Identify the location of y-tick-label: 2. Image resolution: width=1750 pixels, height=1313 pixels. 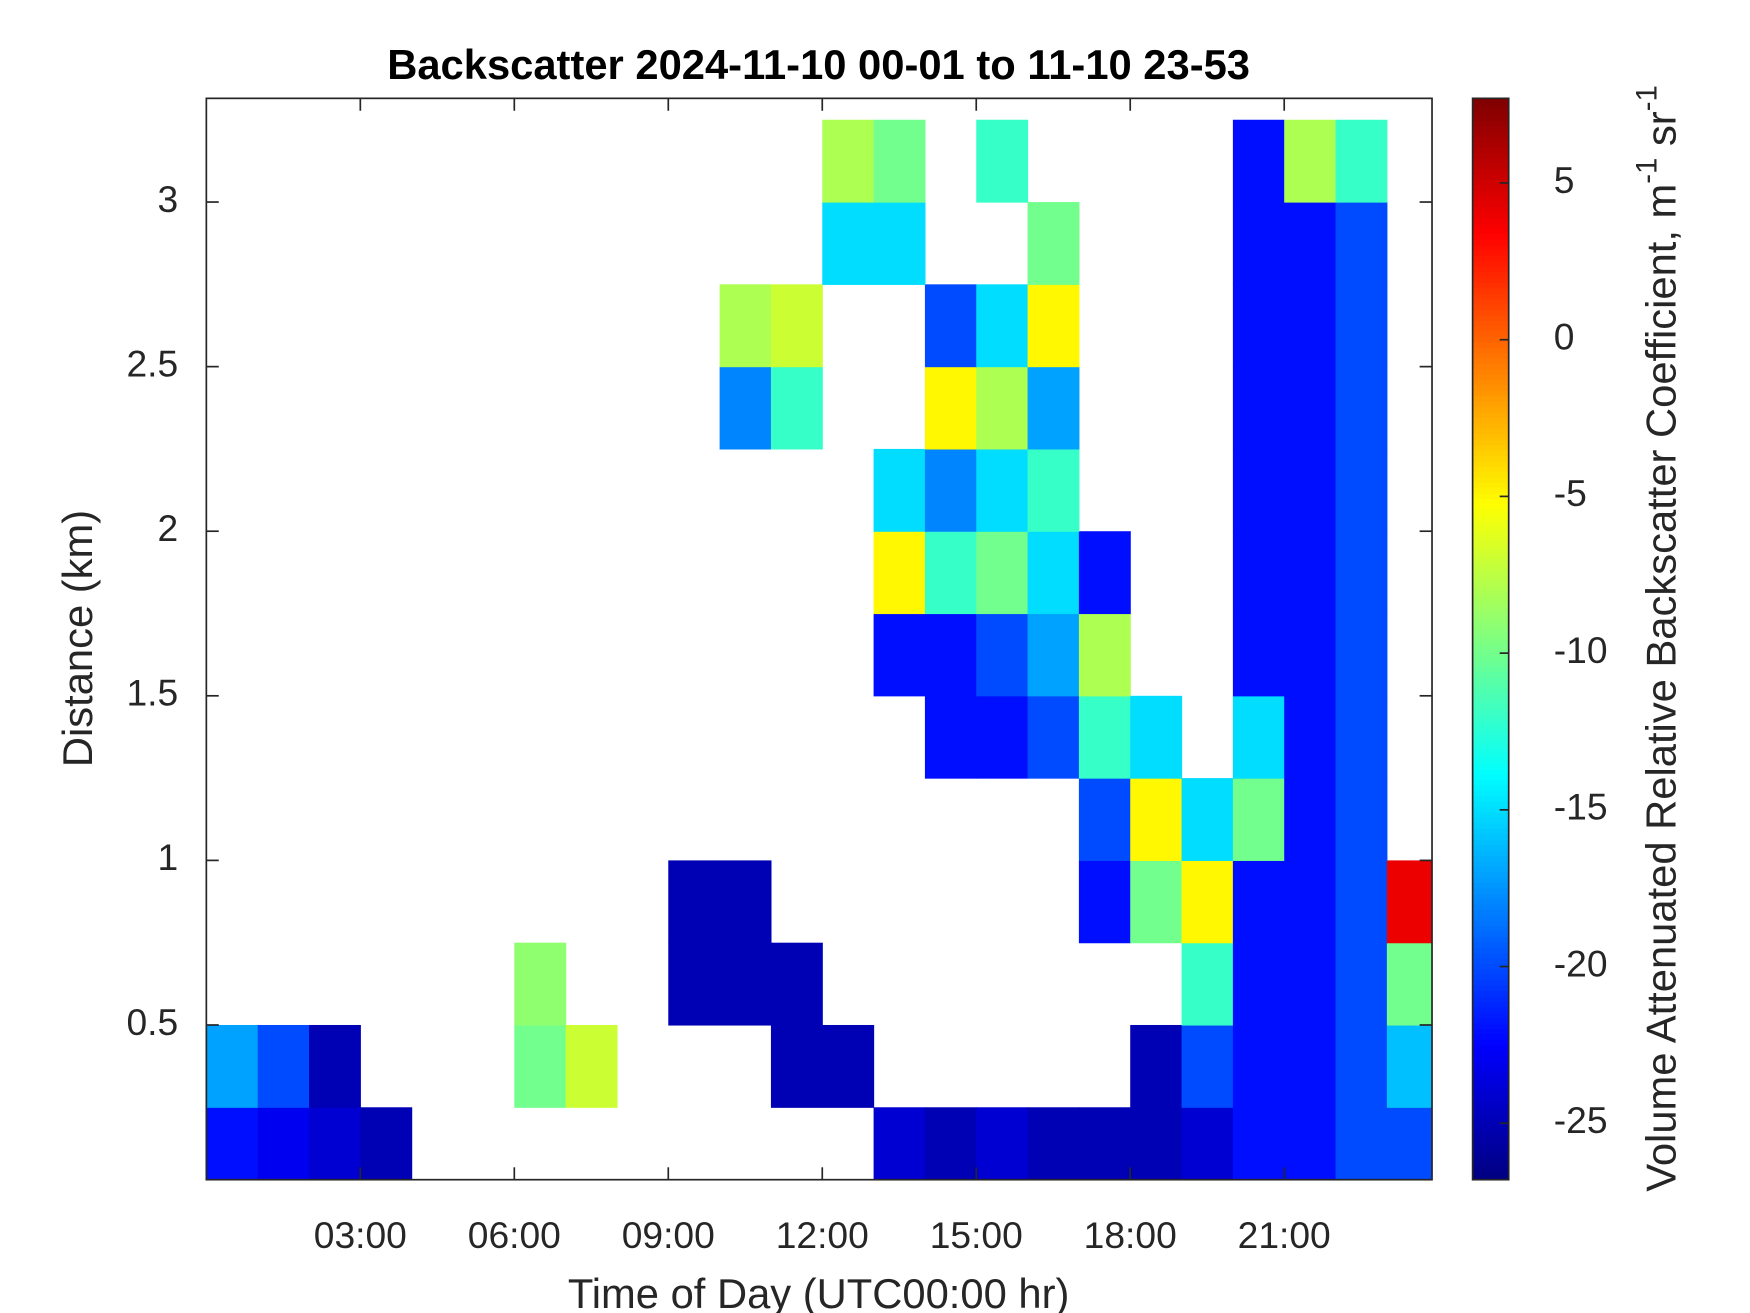
(167, 528).